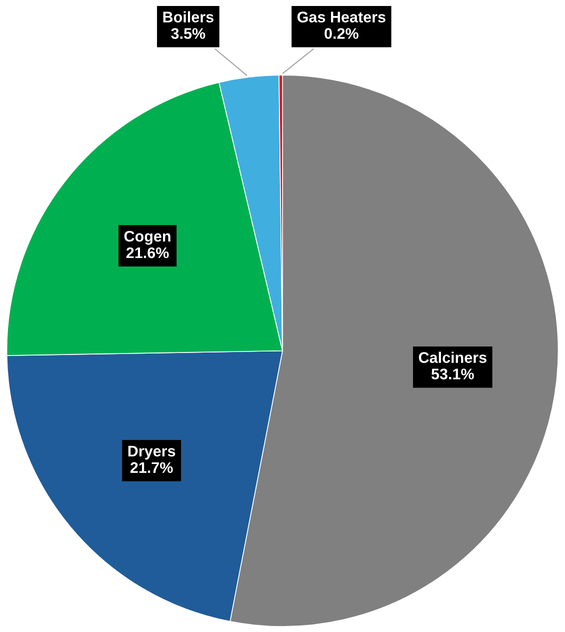 The image size is (565, 632). What do you see at coordinates (452, 357) in the screenshot?
I see `slice-label: Calciners` at bounding box center [452, 357].